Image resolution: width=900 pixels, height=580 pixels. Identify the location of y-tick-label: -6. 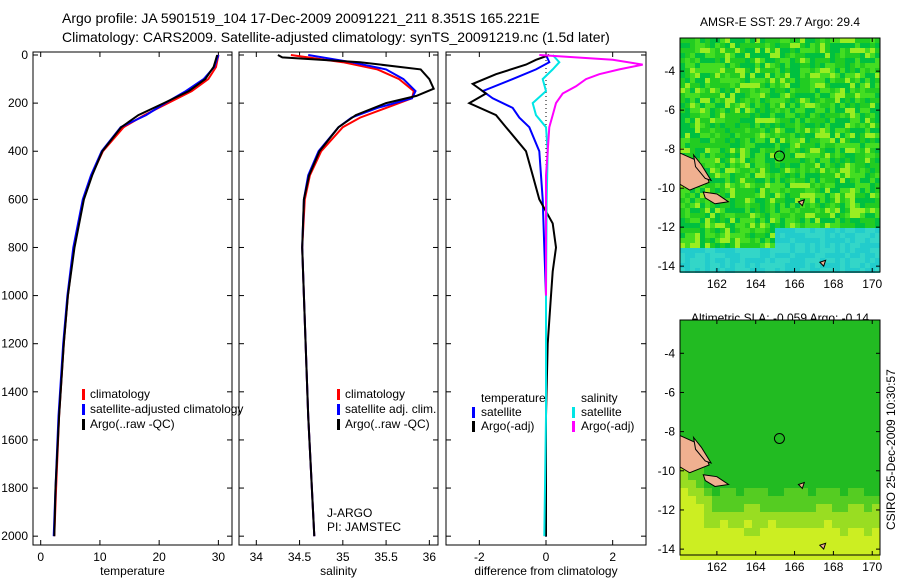
(669, 110).